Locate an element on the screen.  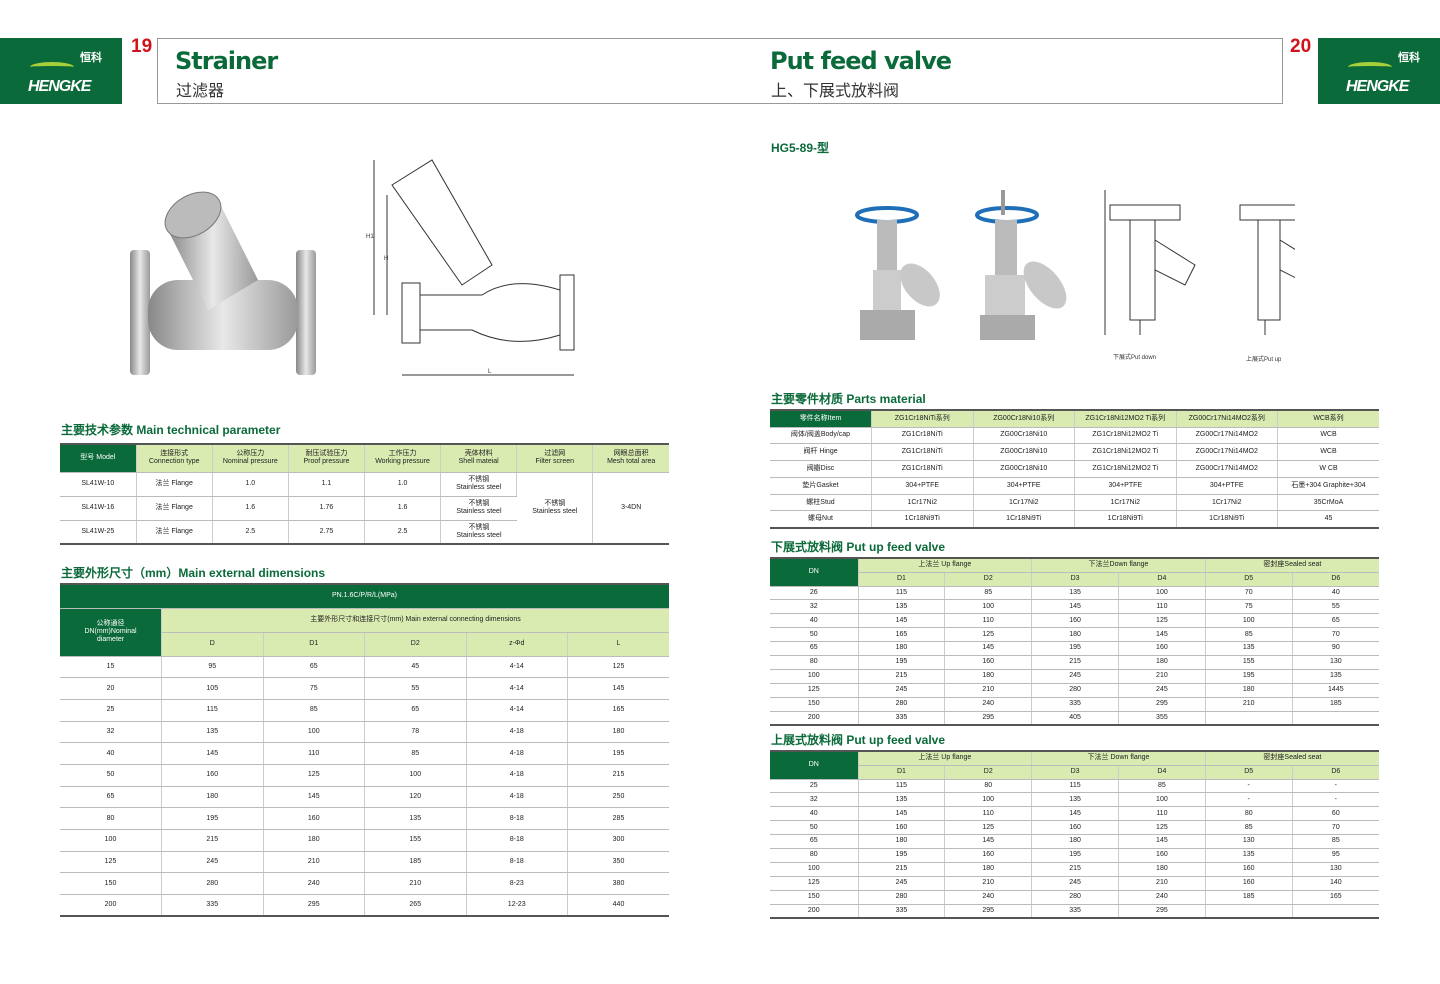
table-row: 50 160 125 160 125 85 70 is located at coordinates (1074, 828).